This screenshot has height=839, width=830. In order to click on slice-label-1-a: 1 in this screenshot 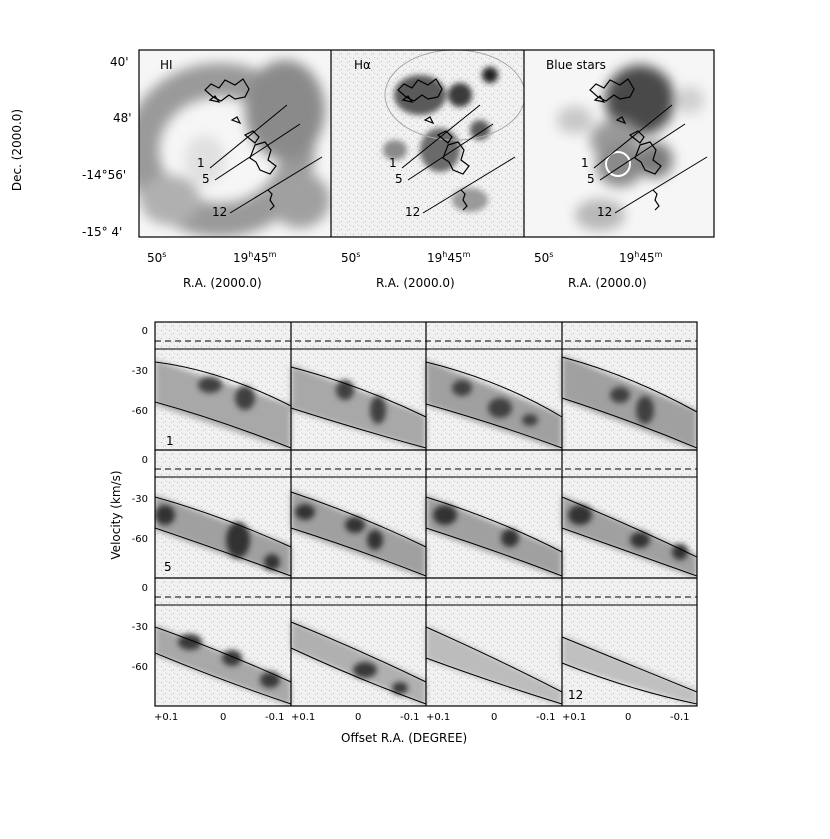, I will do `click(201, 163)`.